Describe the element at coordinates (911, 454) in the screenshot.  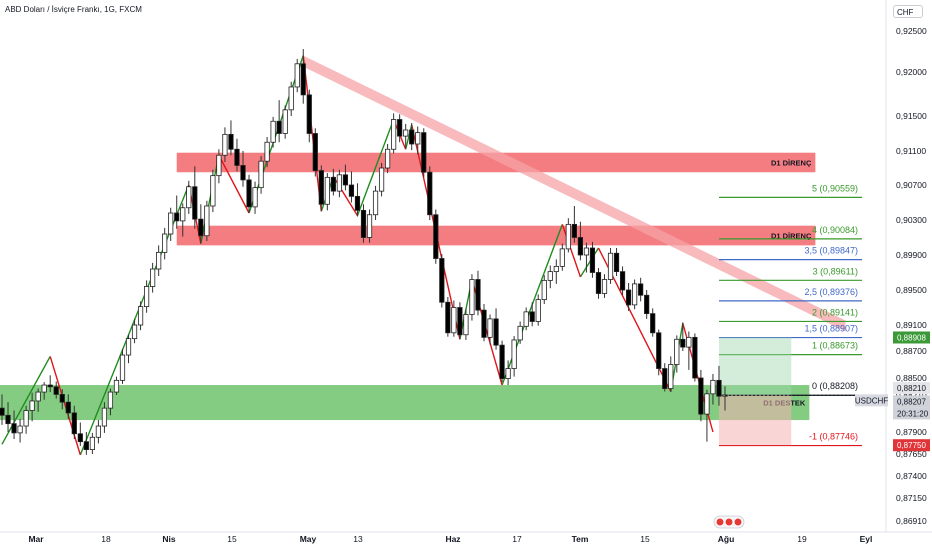
I see `y-tick-13: 0,87650` at that location.